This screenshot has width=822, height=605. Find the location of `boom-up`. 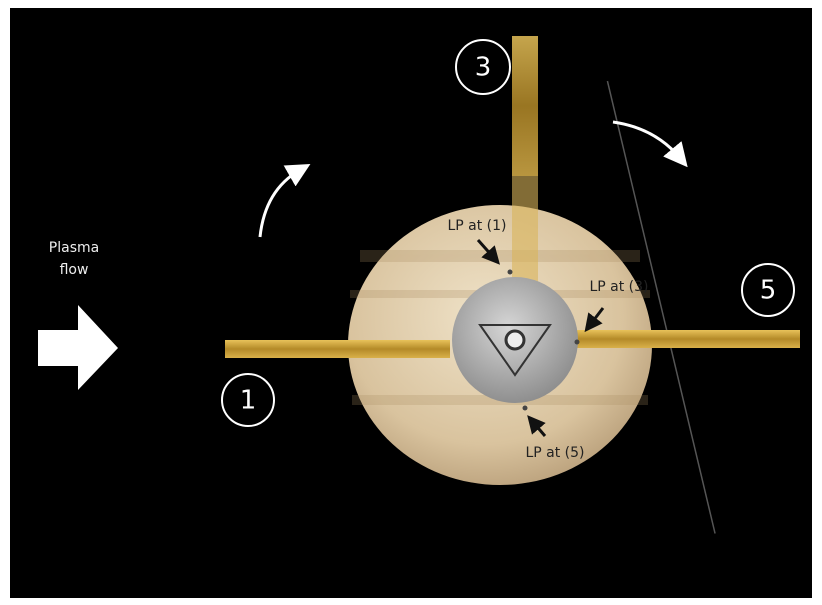

boom-up is located at coordinates (525, 106).